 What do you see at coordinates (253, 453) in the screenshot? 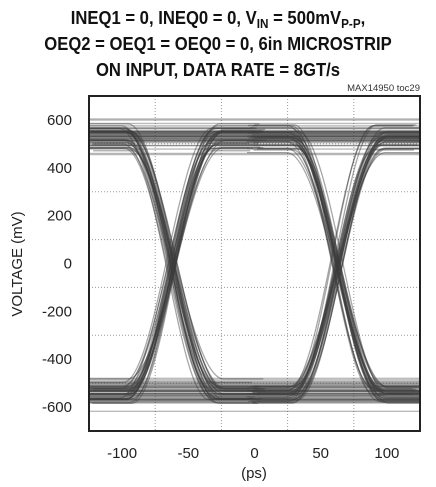
I see `x-tick-labels: -100 -50 0 50 100` at bounding box center [253, 453].